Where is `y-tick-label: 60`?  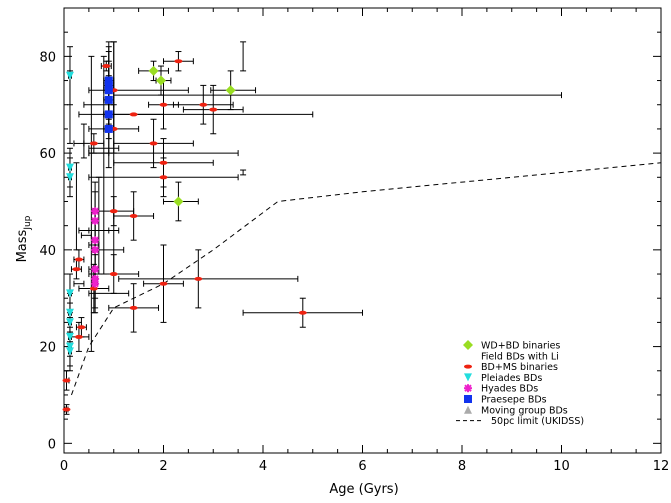
y-tick-label: 60 is located at coordinates (47, 154).